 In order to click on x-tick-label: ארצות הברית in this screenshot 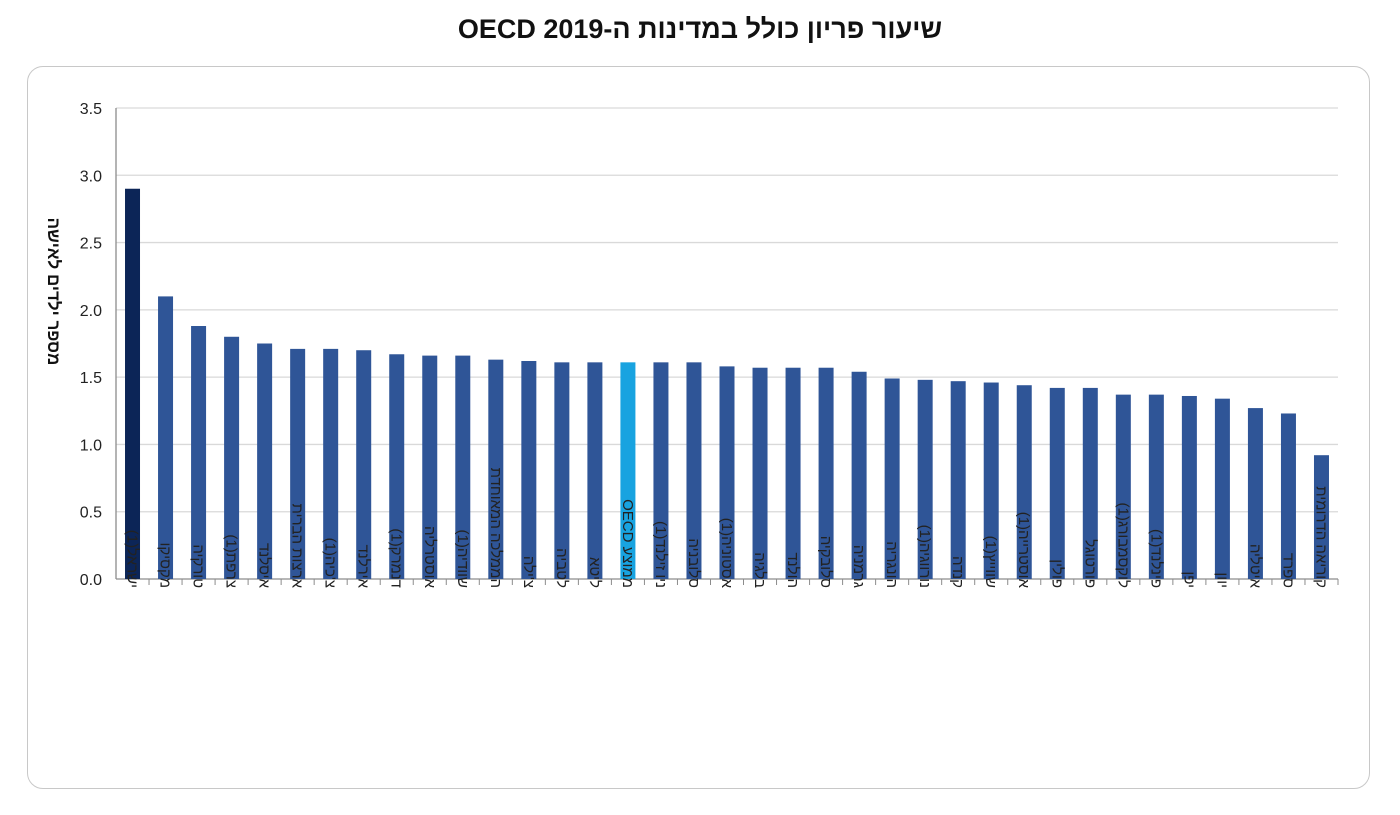, I will do `click(297, 546)`.